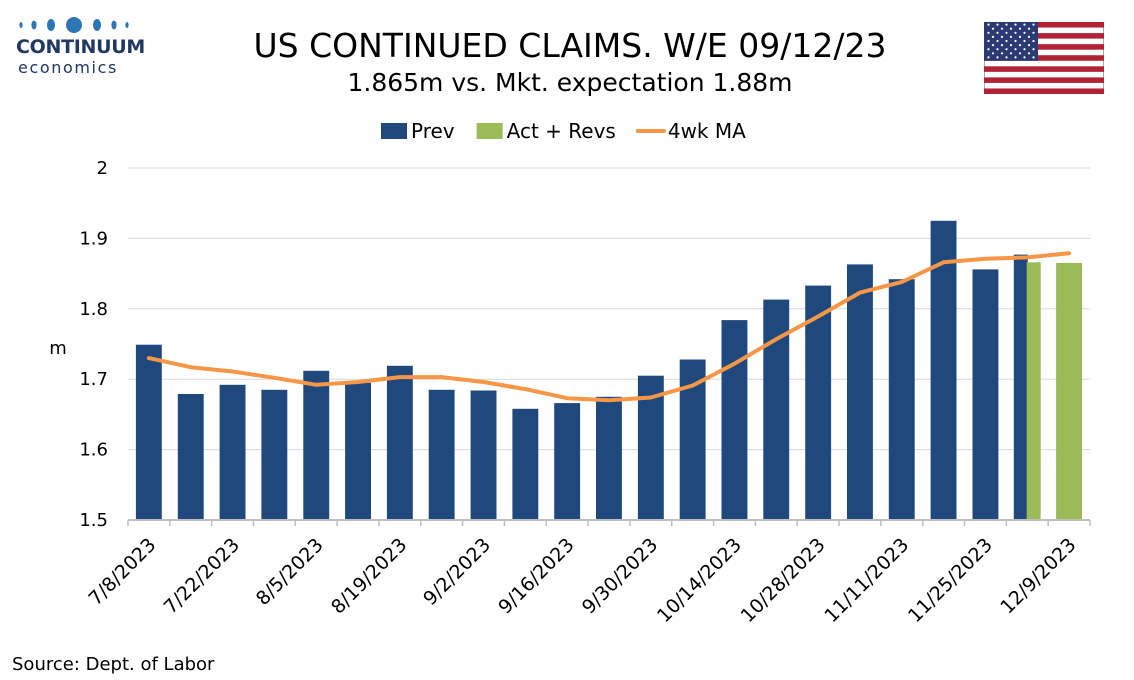 This screenshot has height=680, width=1134. Describe the element at coordinates (620, 576) in the screenshot. I see `x-tick-label: 9/30/2023` at that location.